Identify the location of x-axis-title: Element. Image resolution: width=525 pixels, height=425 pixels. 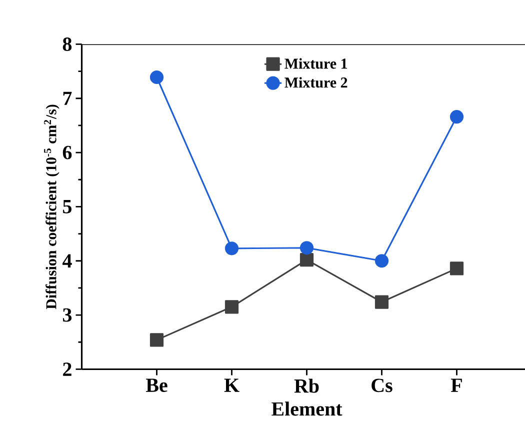
(307, 409).